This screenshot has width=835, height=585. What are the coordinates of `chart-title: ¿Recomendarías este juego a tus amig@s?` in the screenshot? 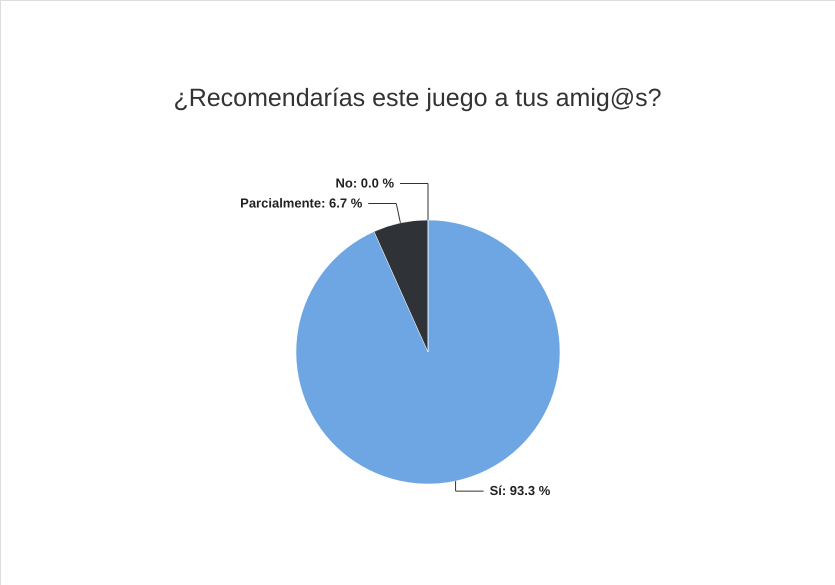 It's located at (417, 98).